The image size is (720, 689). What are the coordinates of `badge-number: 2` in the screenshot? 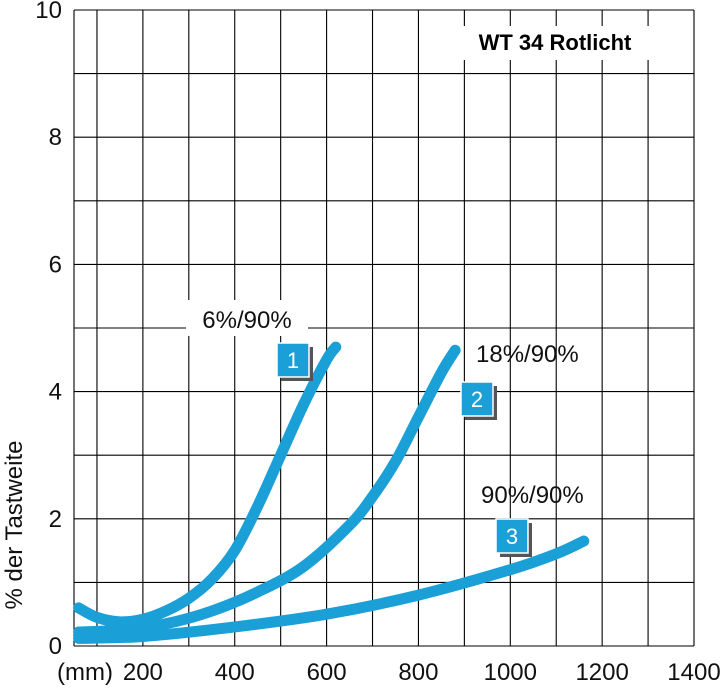 It's located at (477, 399).